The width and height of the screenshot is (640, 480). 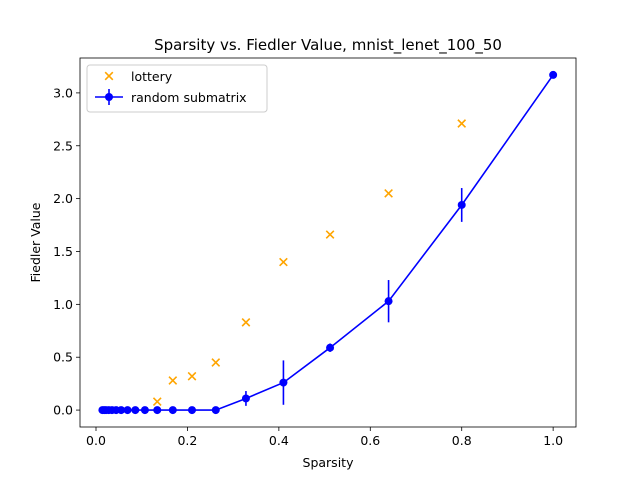 What do you see at coordinates (63, 304) in the screenshot?
I see `y-tick-label: 1.0` at bounding box center [63, 304].